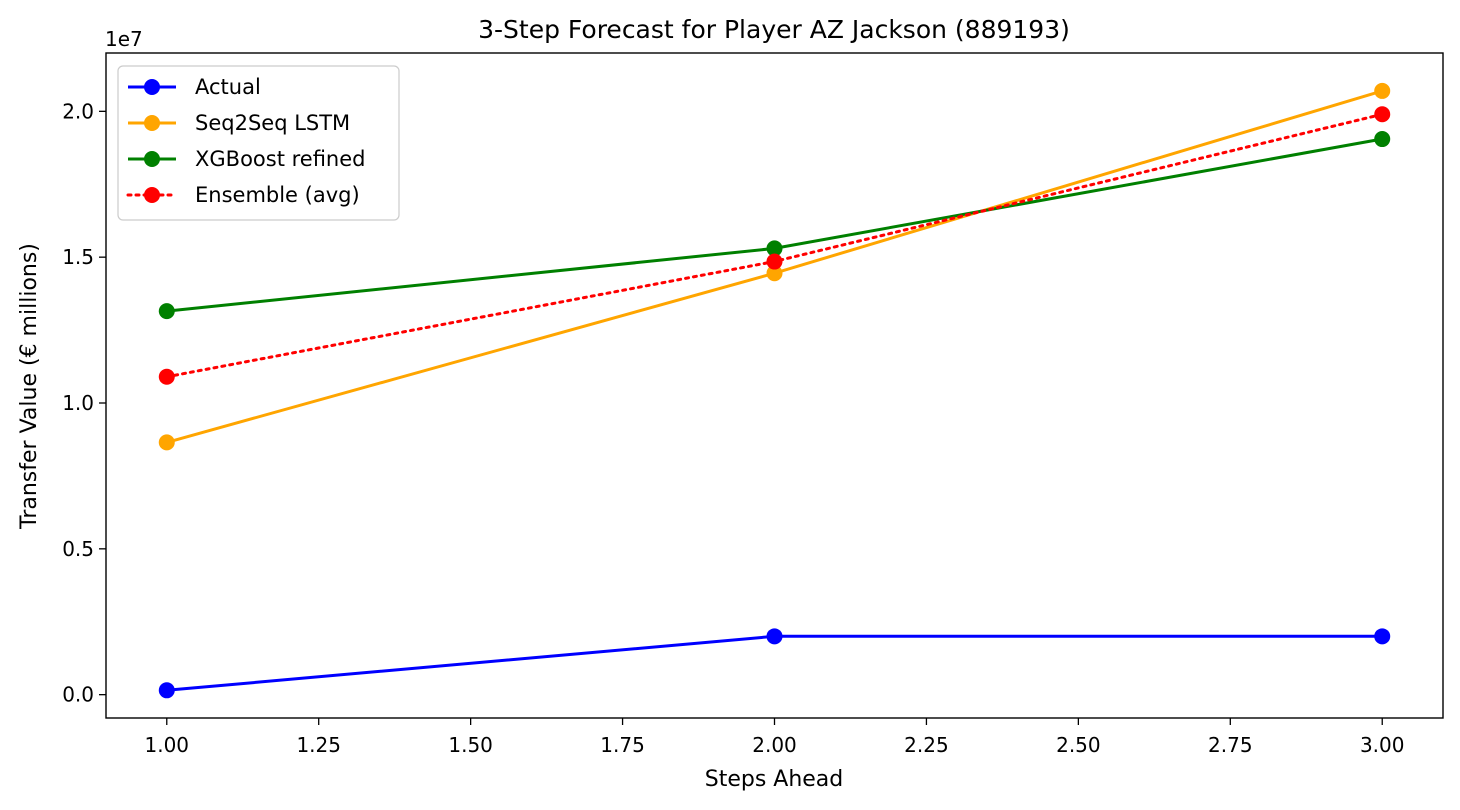 The width and height of the screenshot is (1460, 810). What do you see at coordinates (167, 745) in the screenshot?
I see `x-tick-label: 1.00` at bounding box center [167, 745].